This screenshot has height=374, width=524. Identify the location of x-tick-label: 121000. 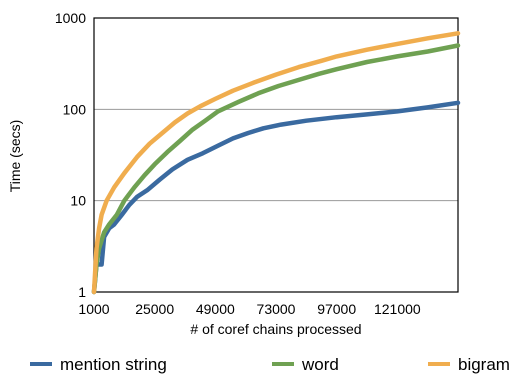
(397, 309).